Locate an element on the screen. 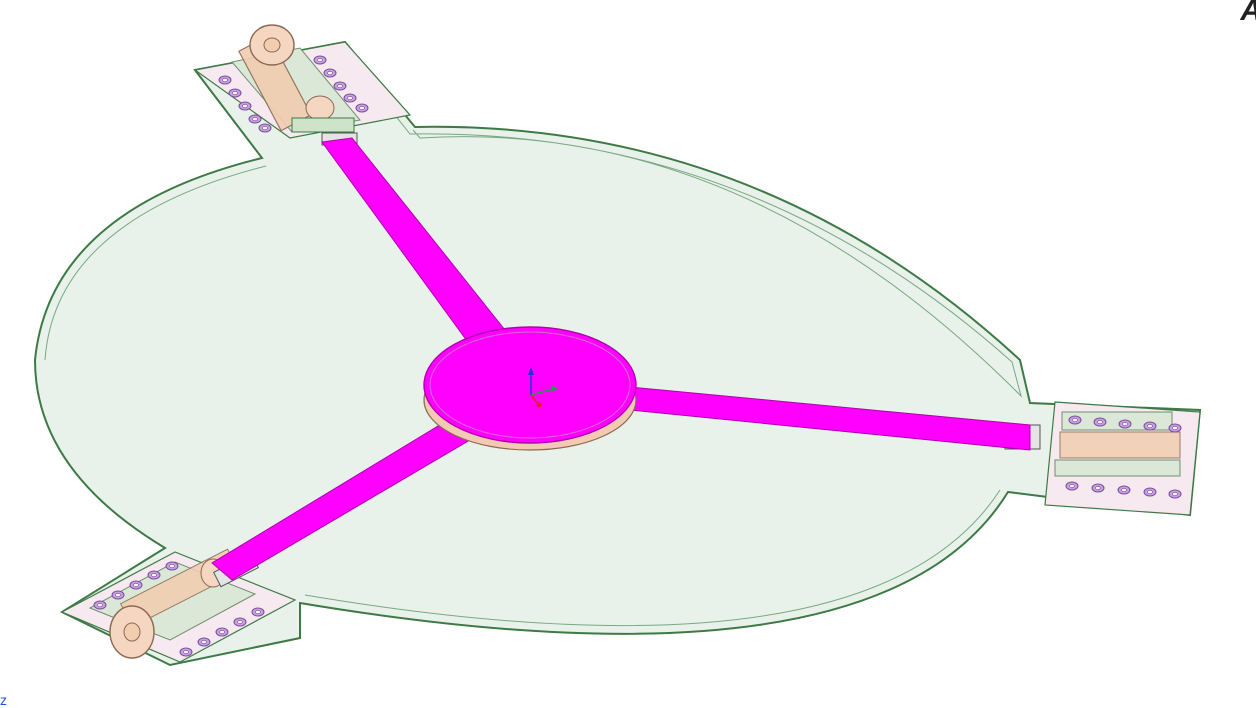  coordinate-triad-icon is located at coordinates (543, 387).